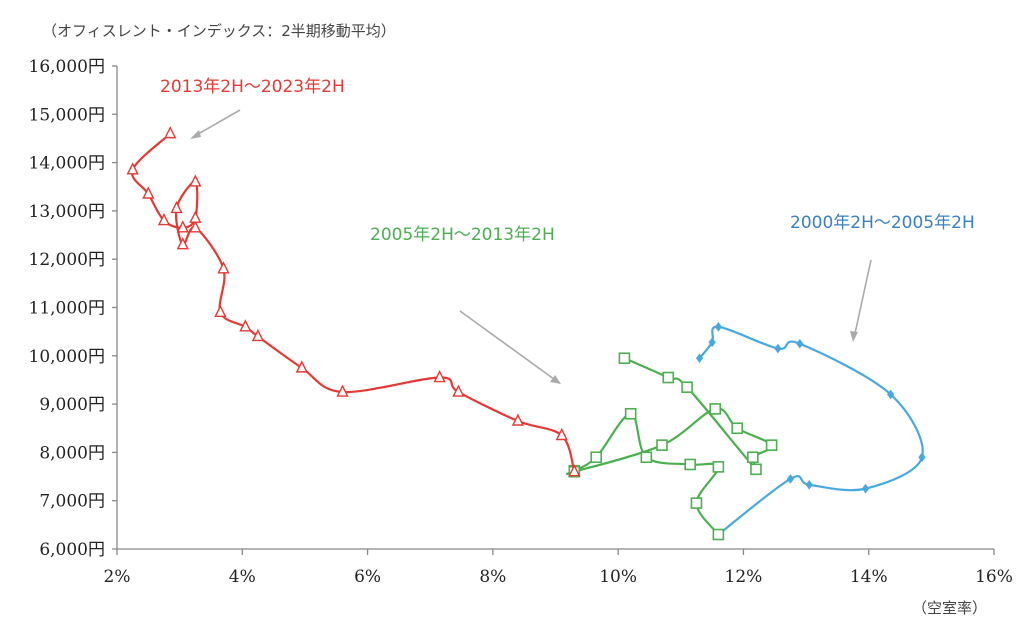 The height and width of the screenshot is (633, 1024). Describe the element at coordinates (744, 577) in the screenshot. I see `x-tick-label: 12%` at that location.